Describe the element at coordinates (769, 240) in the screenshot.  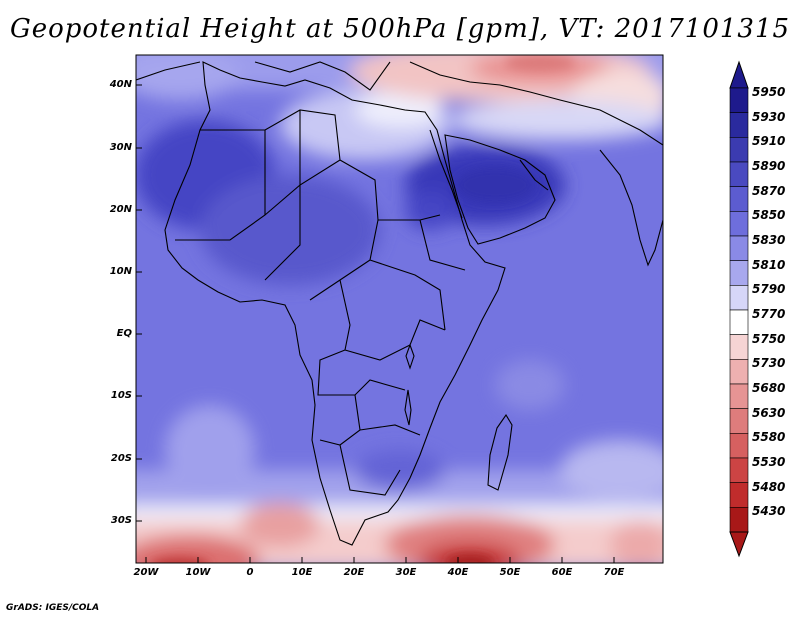
I see `colorbar-label: 5830` at that location.